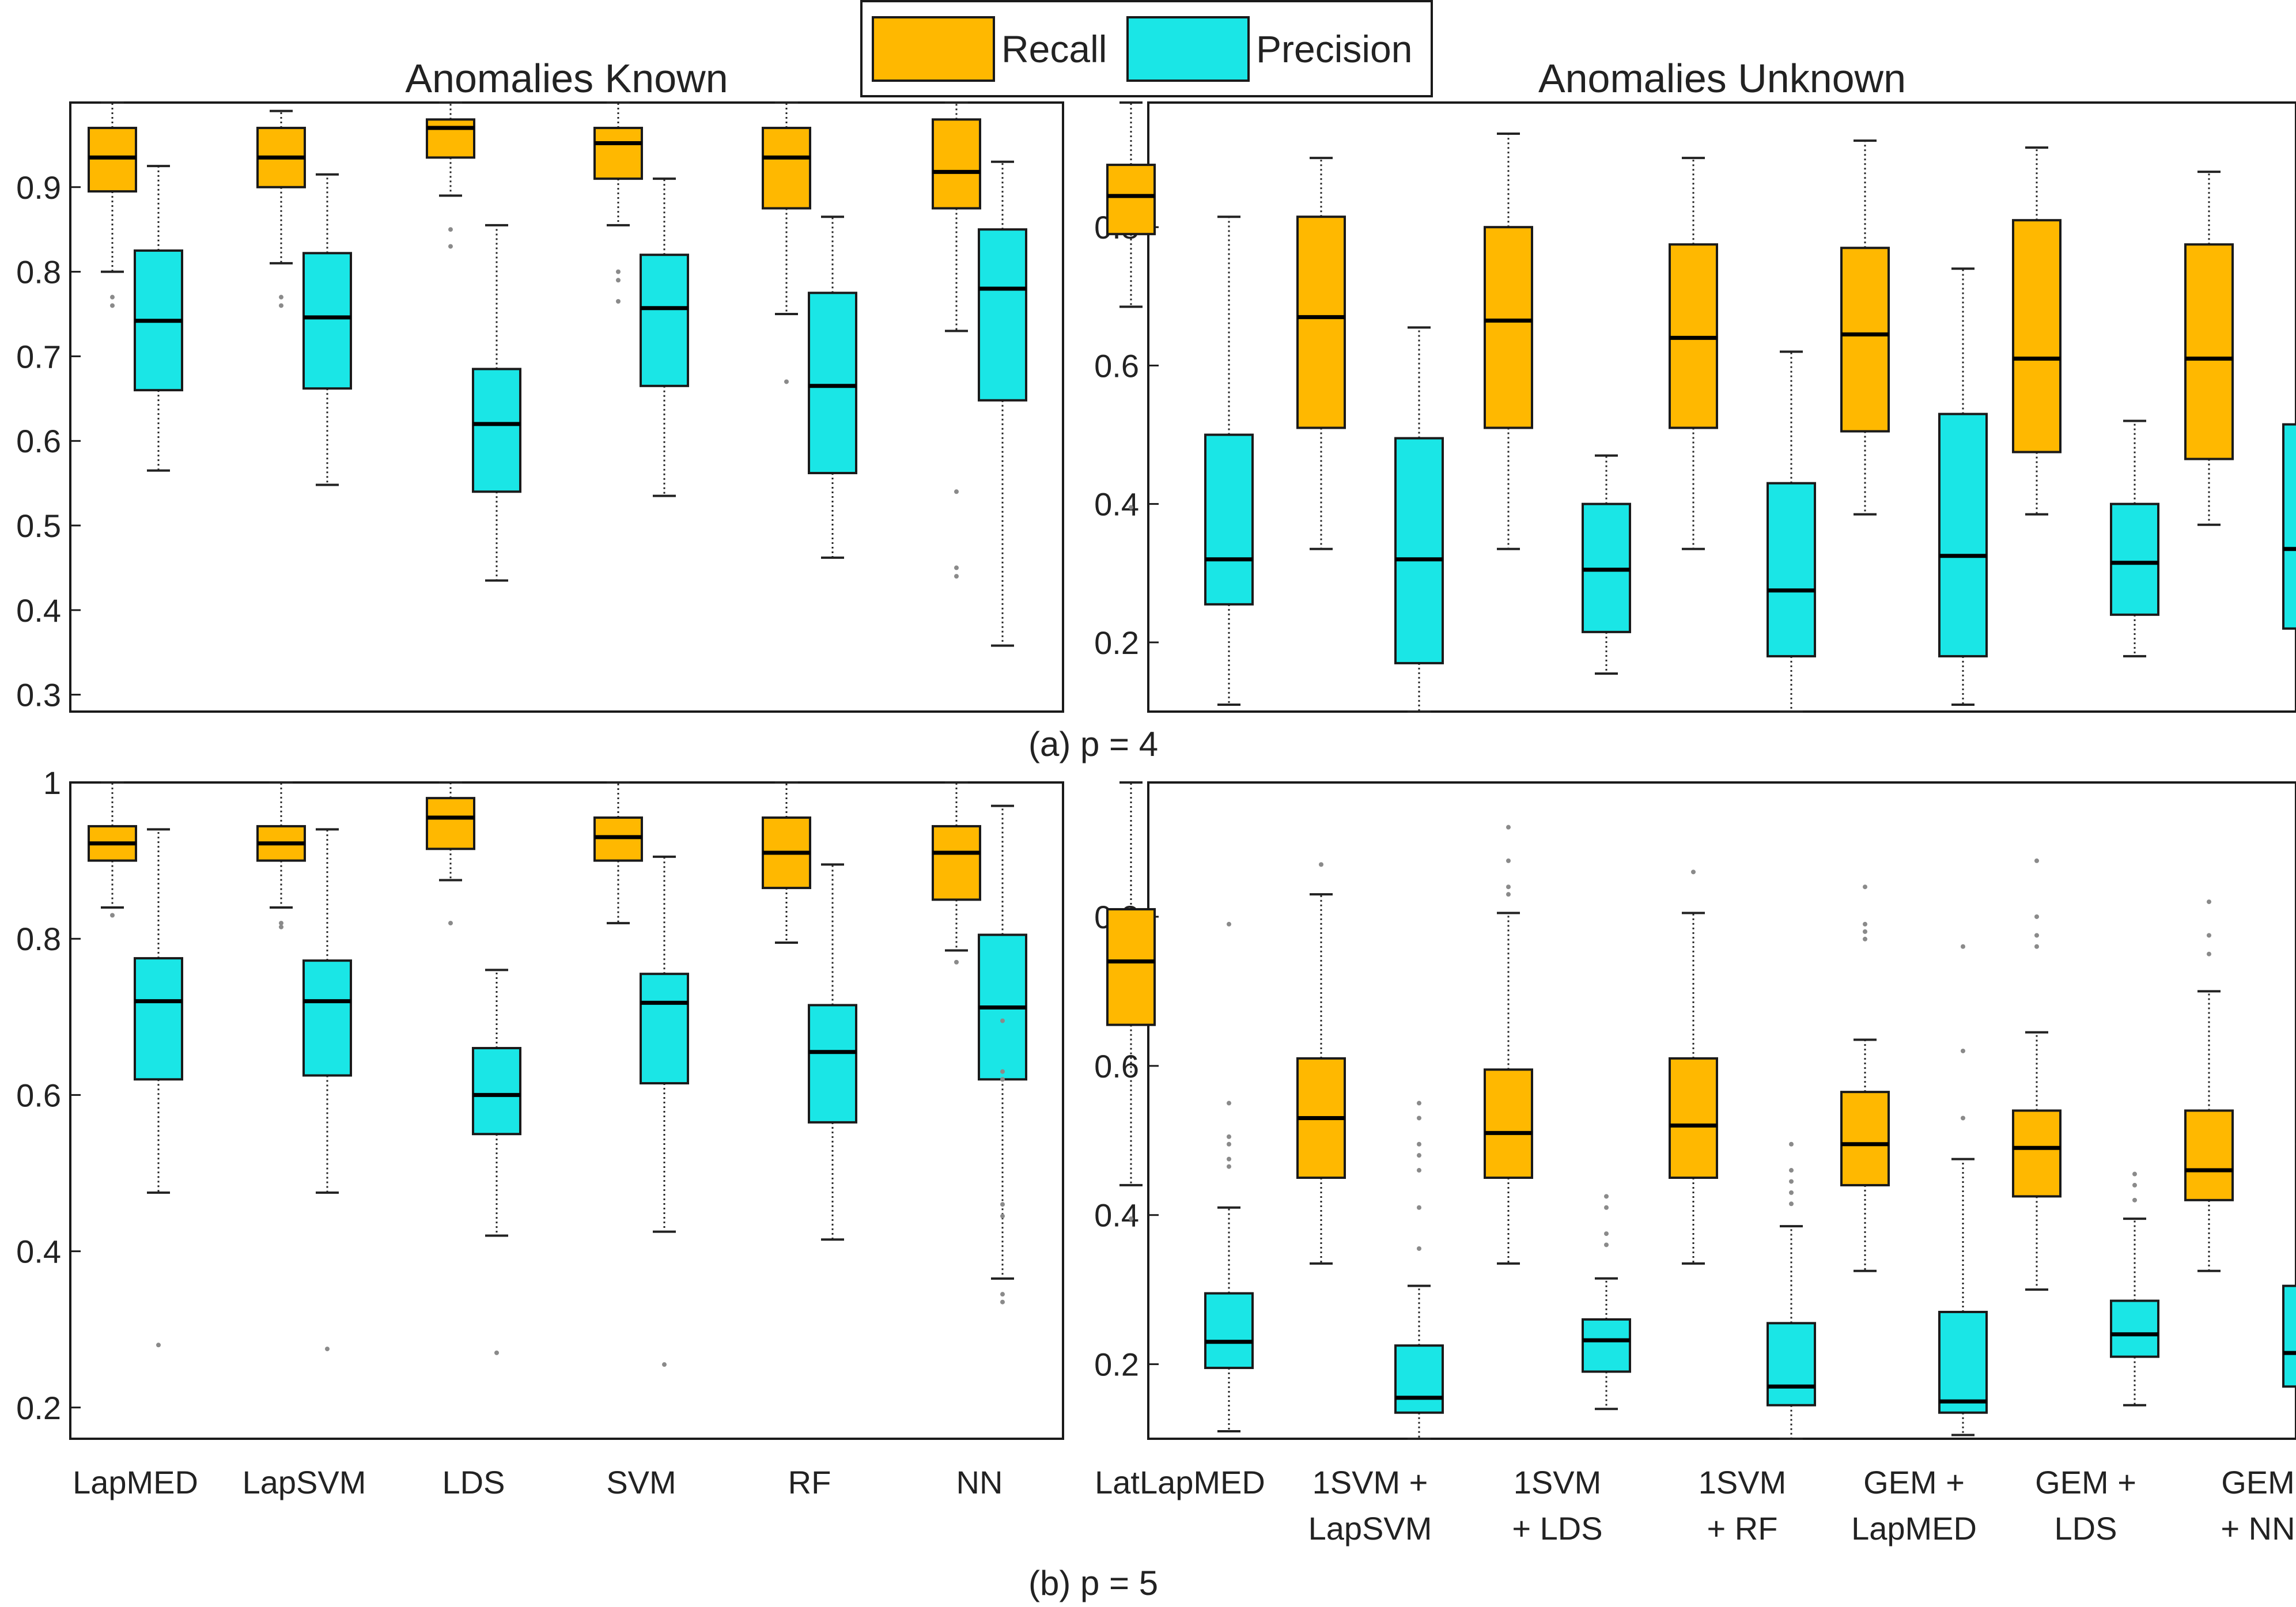  Describe the element at coordinates (38, 695) in the screenshot. I see `y-tick-label: 0.3` at that location.